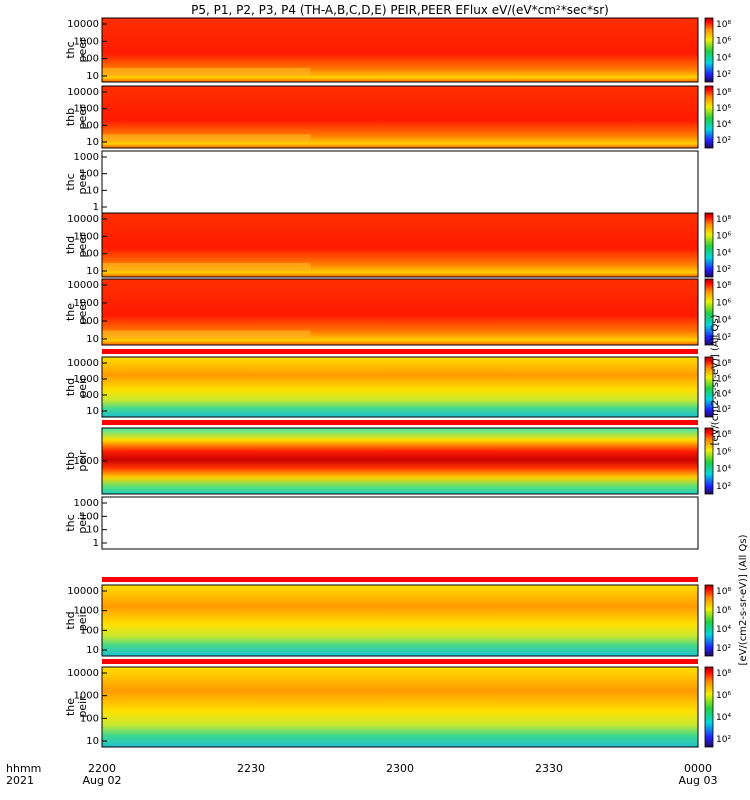 The image size is (750, 800). What do you see at coordinates (400, 768) in the screenshot?
I see `x-tick-label-2300: 2300` at bounding box center [400, 768].